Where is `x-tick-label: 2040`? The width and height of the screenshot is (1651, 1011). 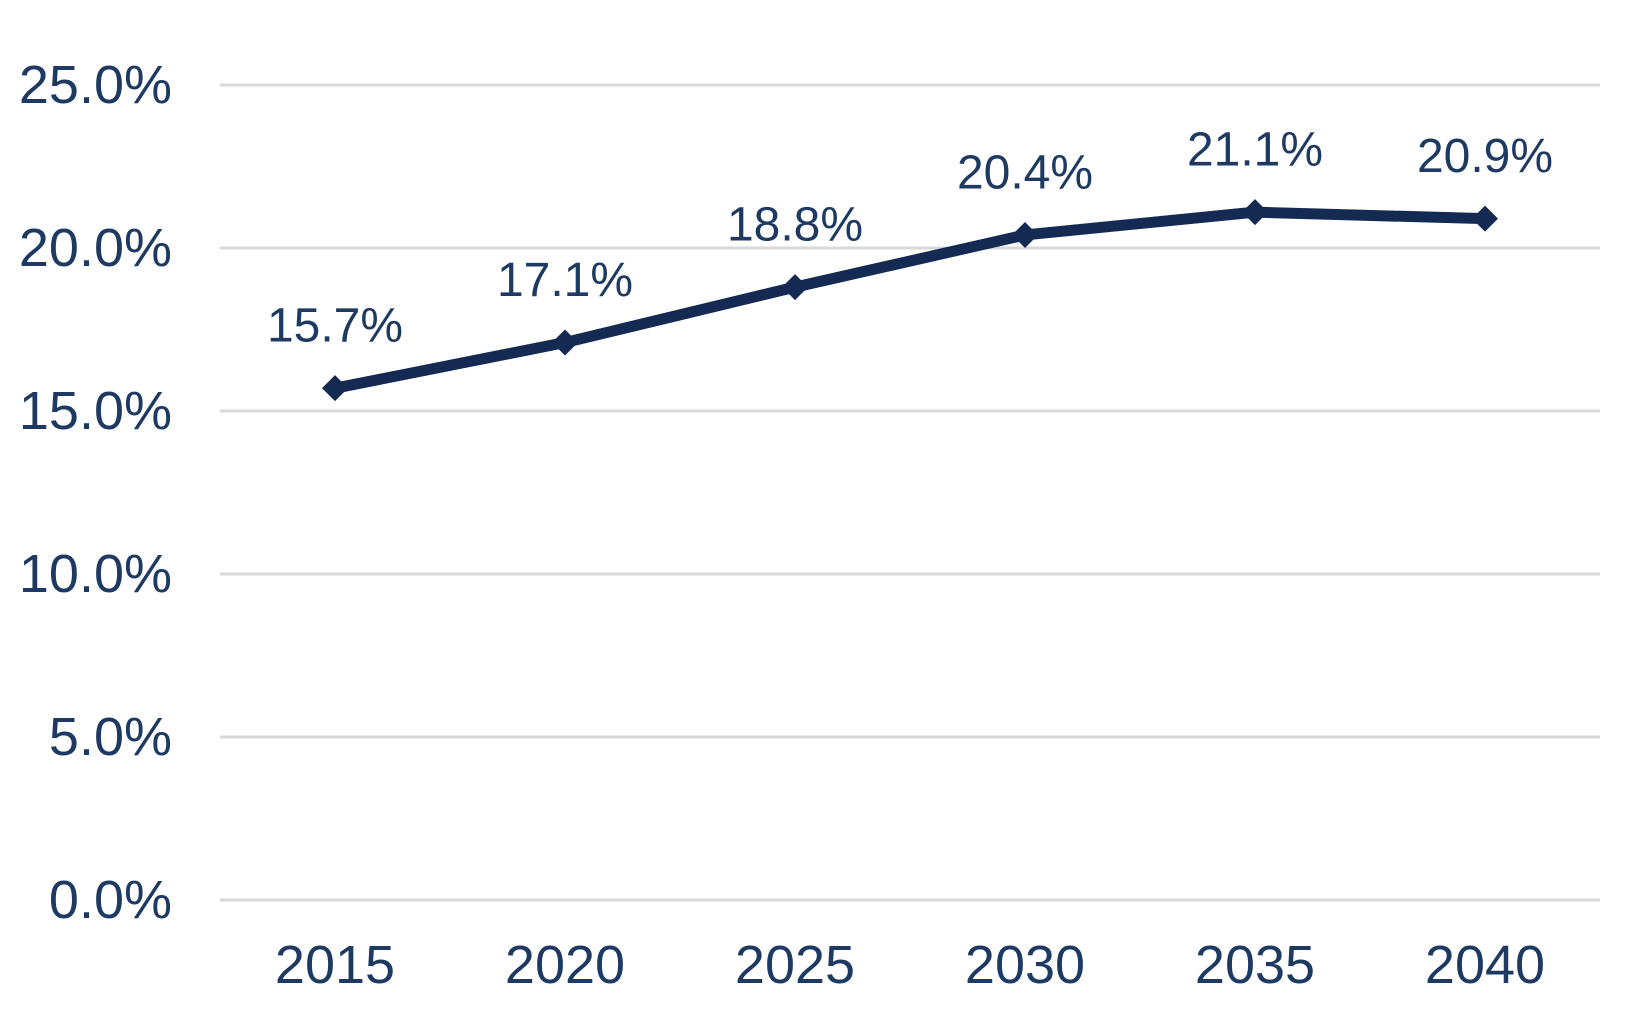
x-tick-label: 2040 is located at coordinates (1485, 965).